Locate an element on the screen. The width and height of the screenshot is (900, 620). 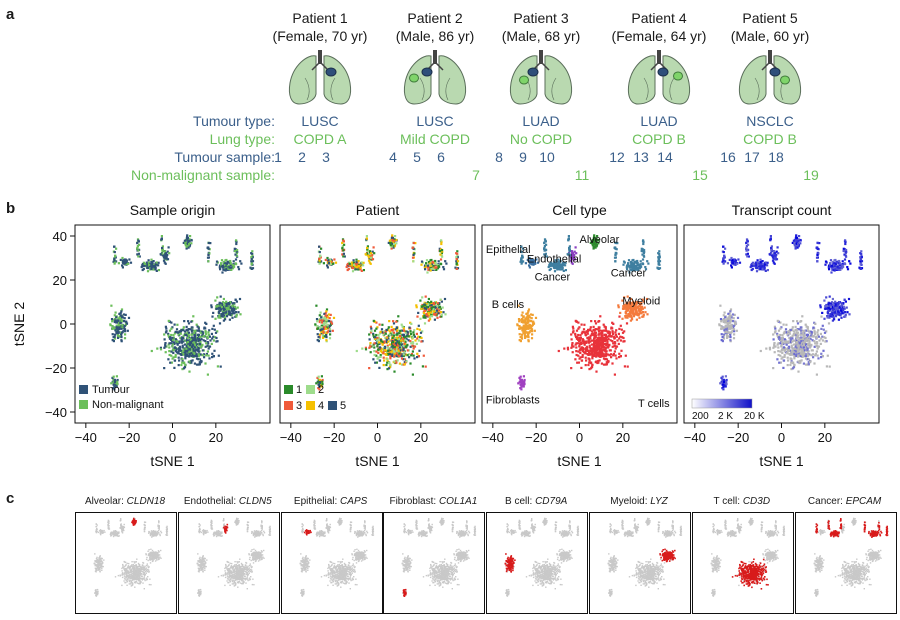
tumour-sample-number: 6 is located at coordinates (441, 157).